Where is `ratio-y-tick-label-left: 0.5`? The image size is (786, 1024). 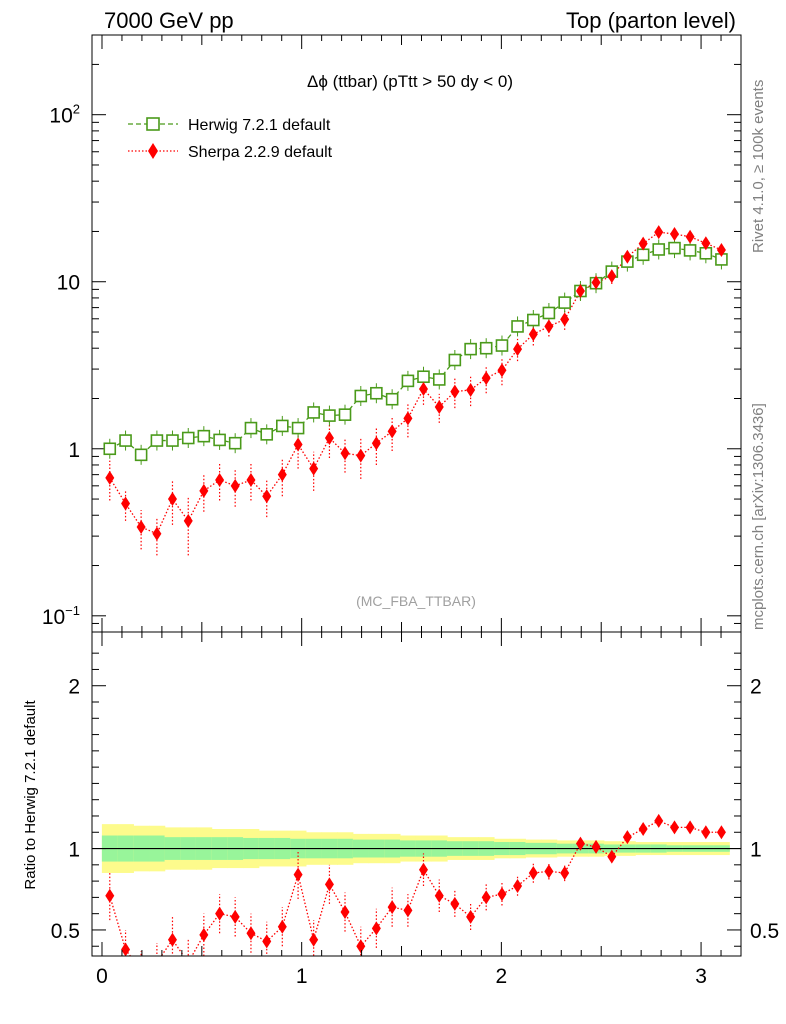 ratio-y-tick-label-left: 0.5 is located at coordinates (65, 931).